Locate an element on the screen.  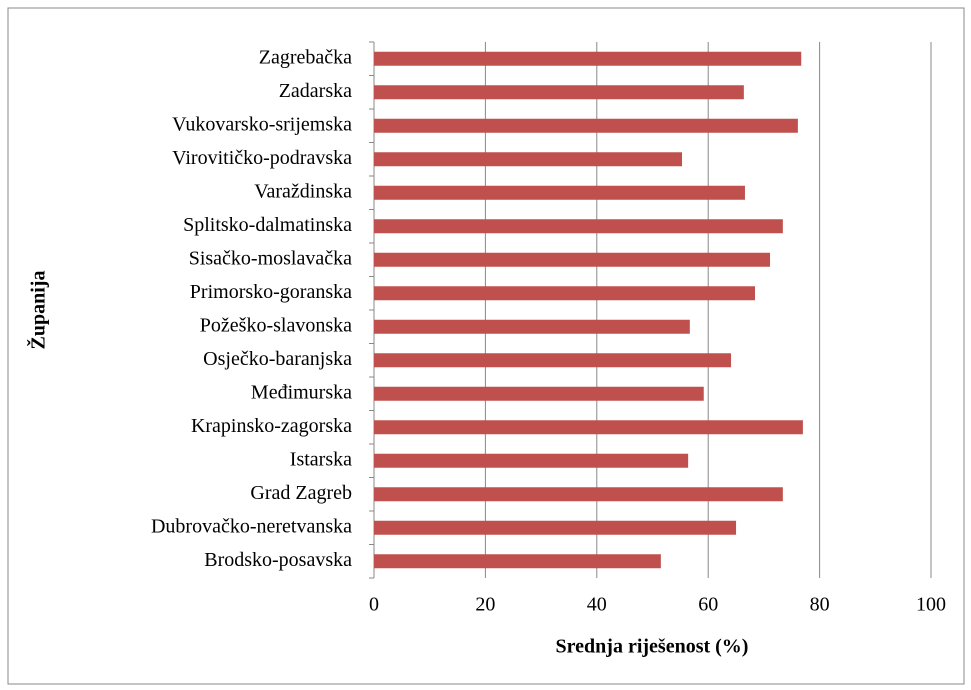
y-tick-label: Sisačko-moslavačka is located at coordinates (270, 258).